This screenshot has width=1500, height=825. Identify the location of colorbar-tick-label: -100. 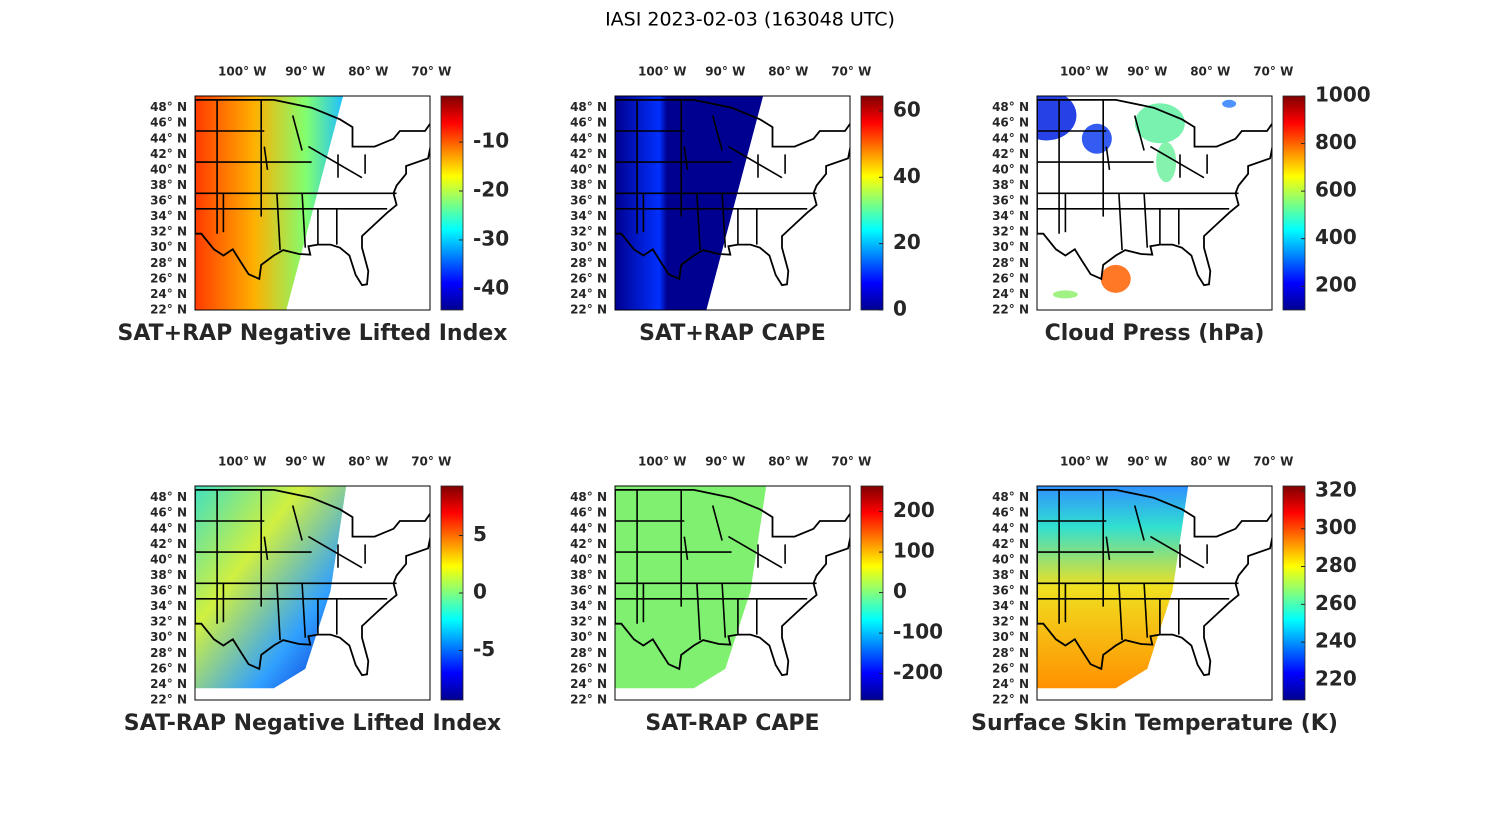
(918, 632).